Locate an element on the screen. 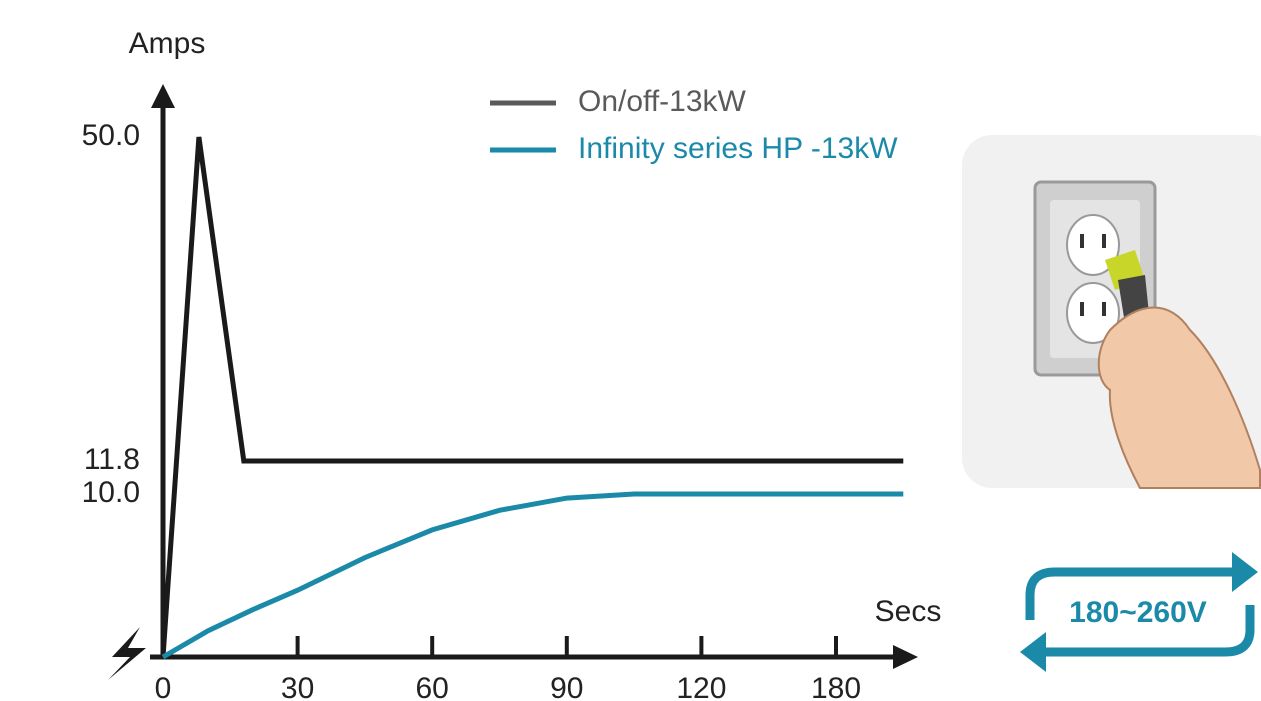  y-axis-arrow is located at coordinates (163, 96).